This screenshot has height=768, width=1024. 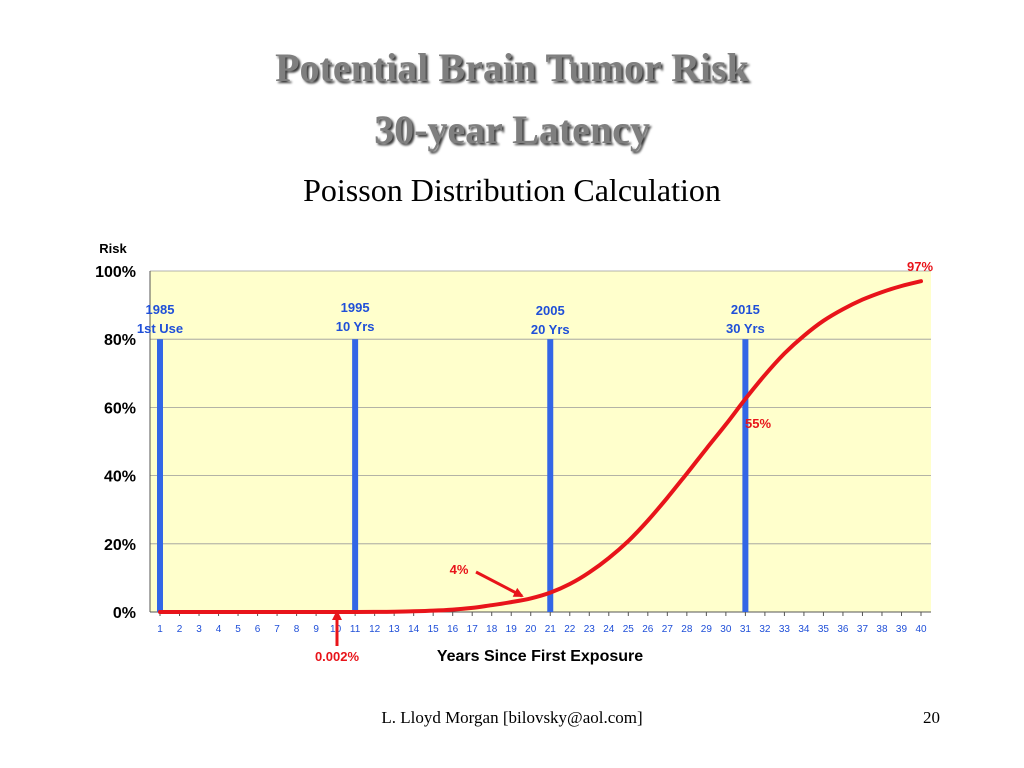 I want to click on x-tick-label: 33, so click(x=785, y=629).